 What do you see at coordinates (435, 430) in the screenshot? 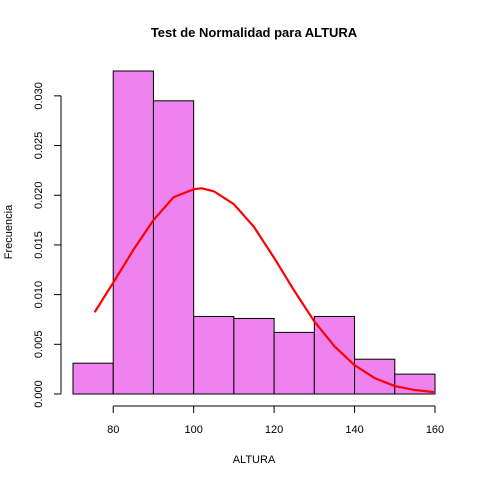
I see `x-tick-label-160: 160` at bounding box center [435, 430].